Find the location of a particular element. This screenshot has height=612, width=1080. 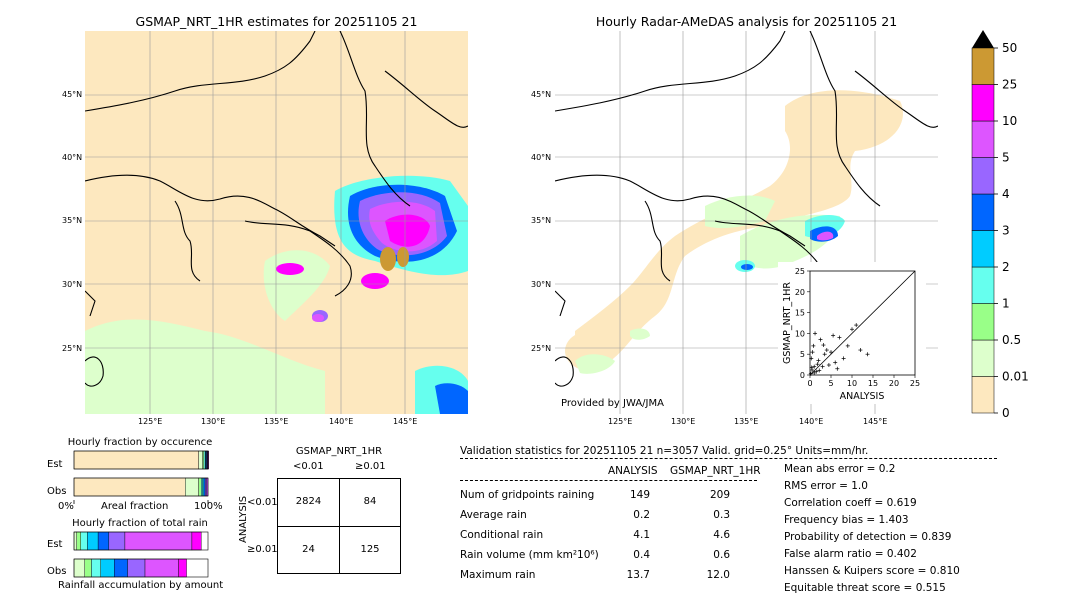

occurrence-axis-left: 0% is located at coordinates (66, 506).